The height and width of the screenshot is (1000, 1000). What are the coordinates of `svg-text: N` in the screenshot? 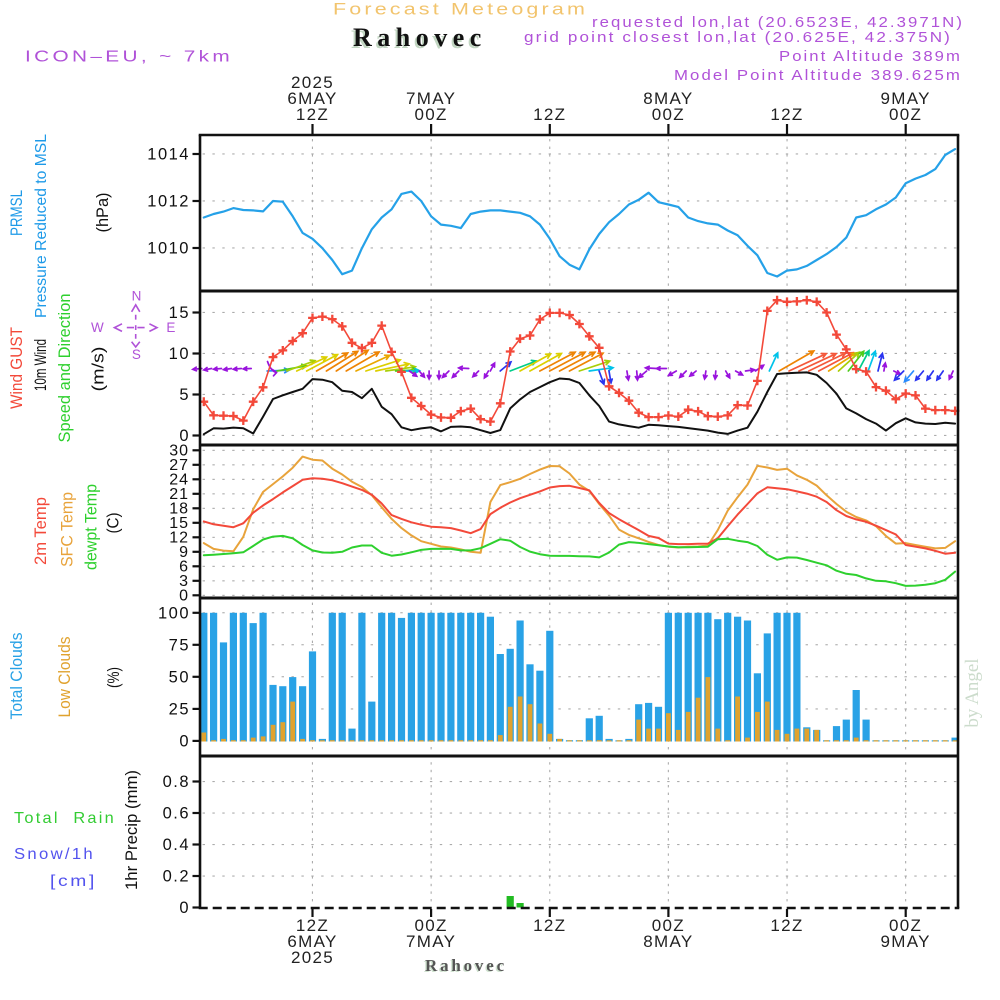 It's located at (137, 296).